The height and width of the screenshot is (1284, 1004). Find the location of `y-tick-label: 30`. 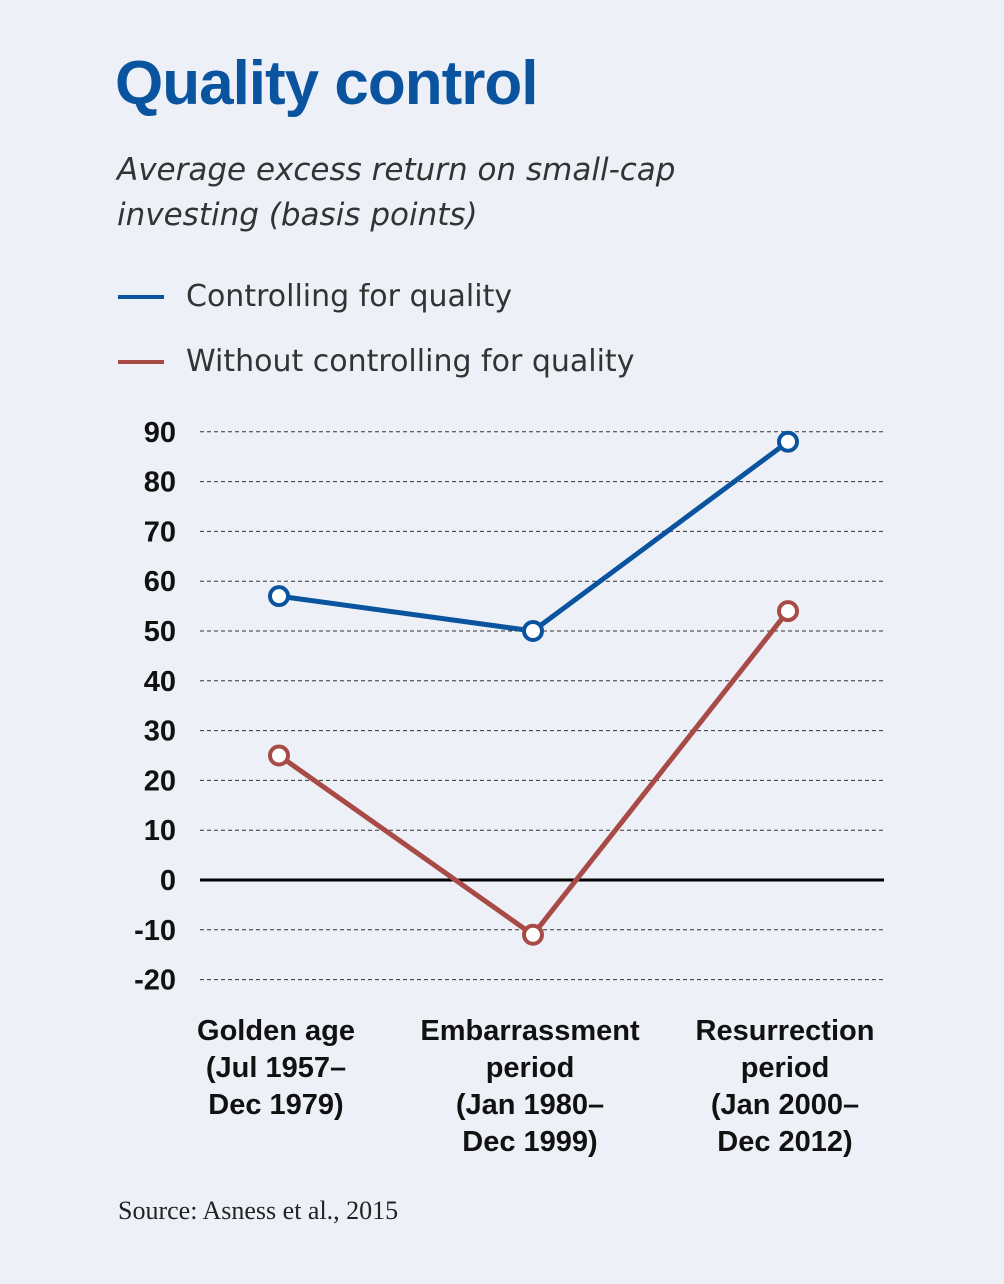

y-tick-label: 30 is located at coordinates (160, 732).